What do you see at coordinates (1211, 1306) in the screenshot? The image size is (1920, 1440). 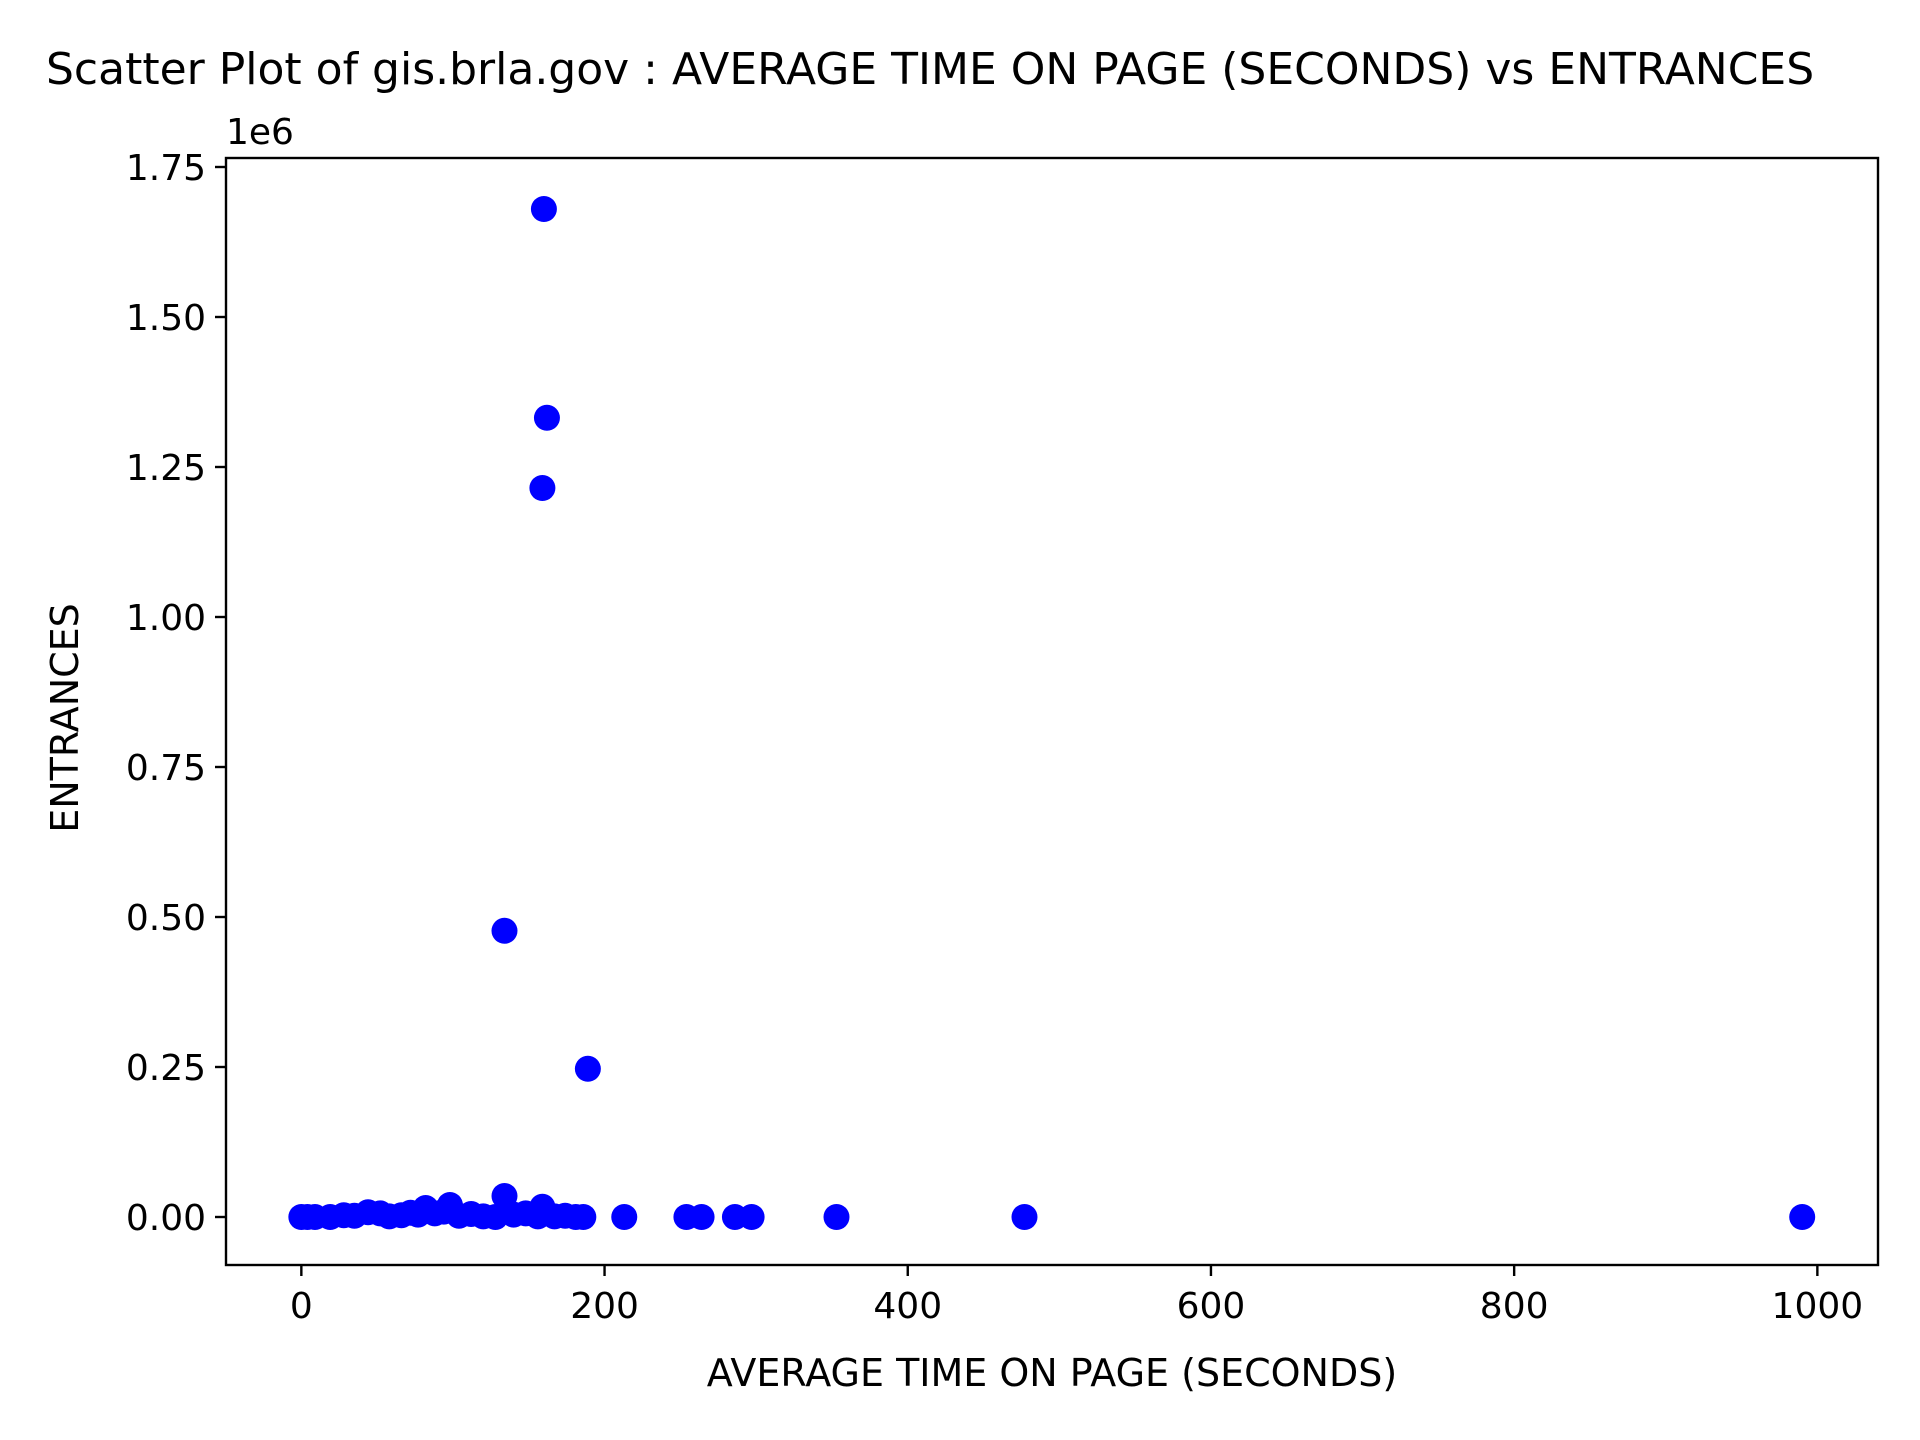 I see `x-tick-label: 600` at bounding box center [1211, 1306].